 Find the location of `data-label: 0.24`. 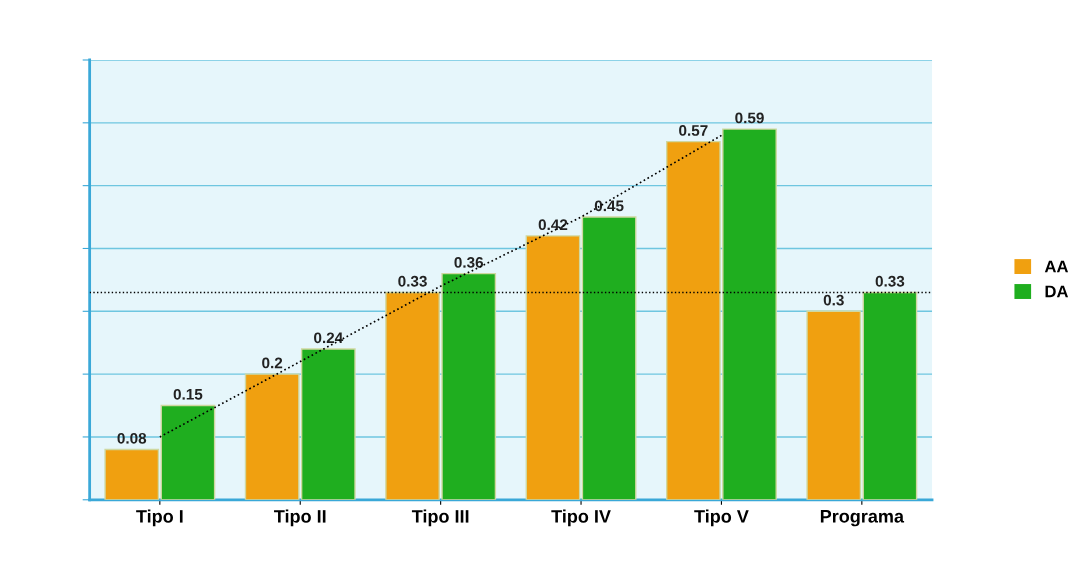

data-label: 0.24 is located at coordinates (329, 338).